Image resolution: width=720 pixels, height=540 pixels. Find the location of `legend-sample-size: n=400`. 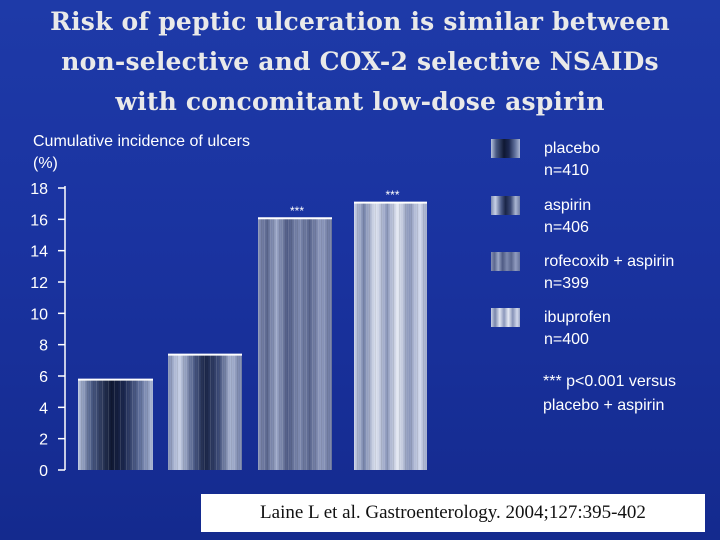

legend-sample-size: n=400 is located at coordinates (566, 339).